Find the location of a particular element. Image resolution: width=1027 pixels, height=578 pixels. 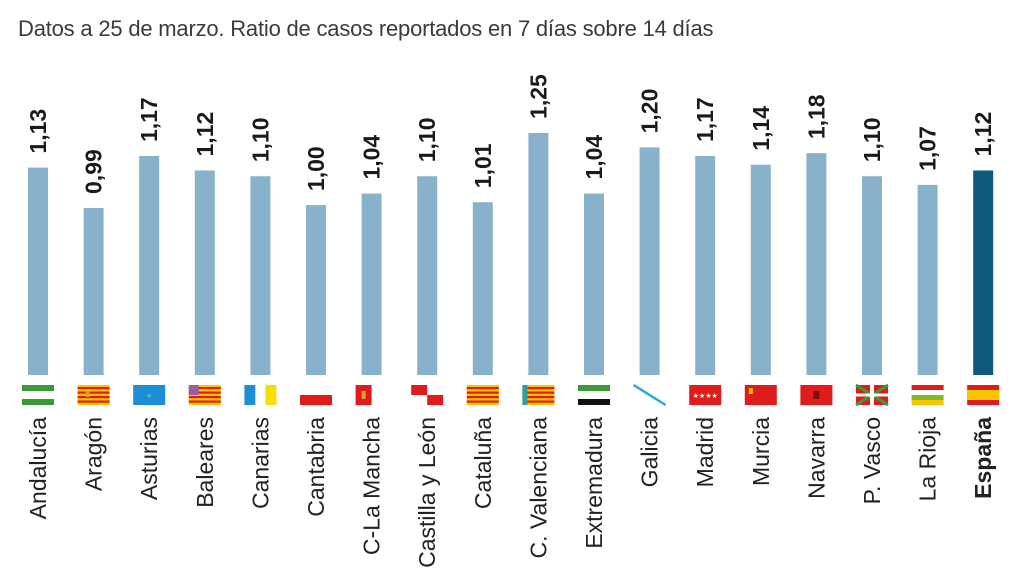

value-label: 1,13 is located at coordinates (38, 131).